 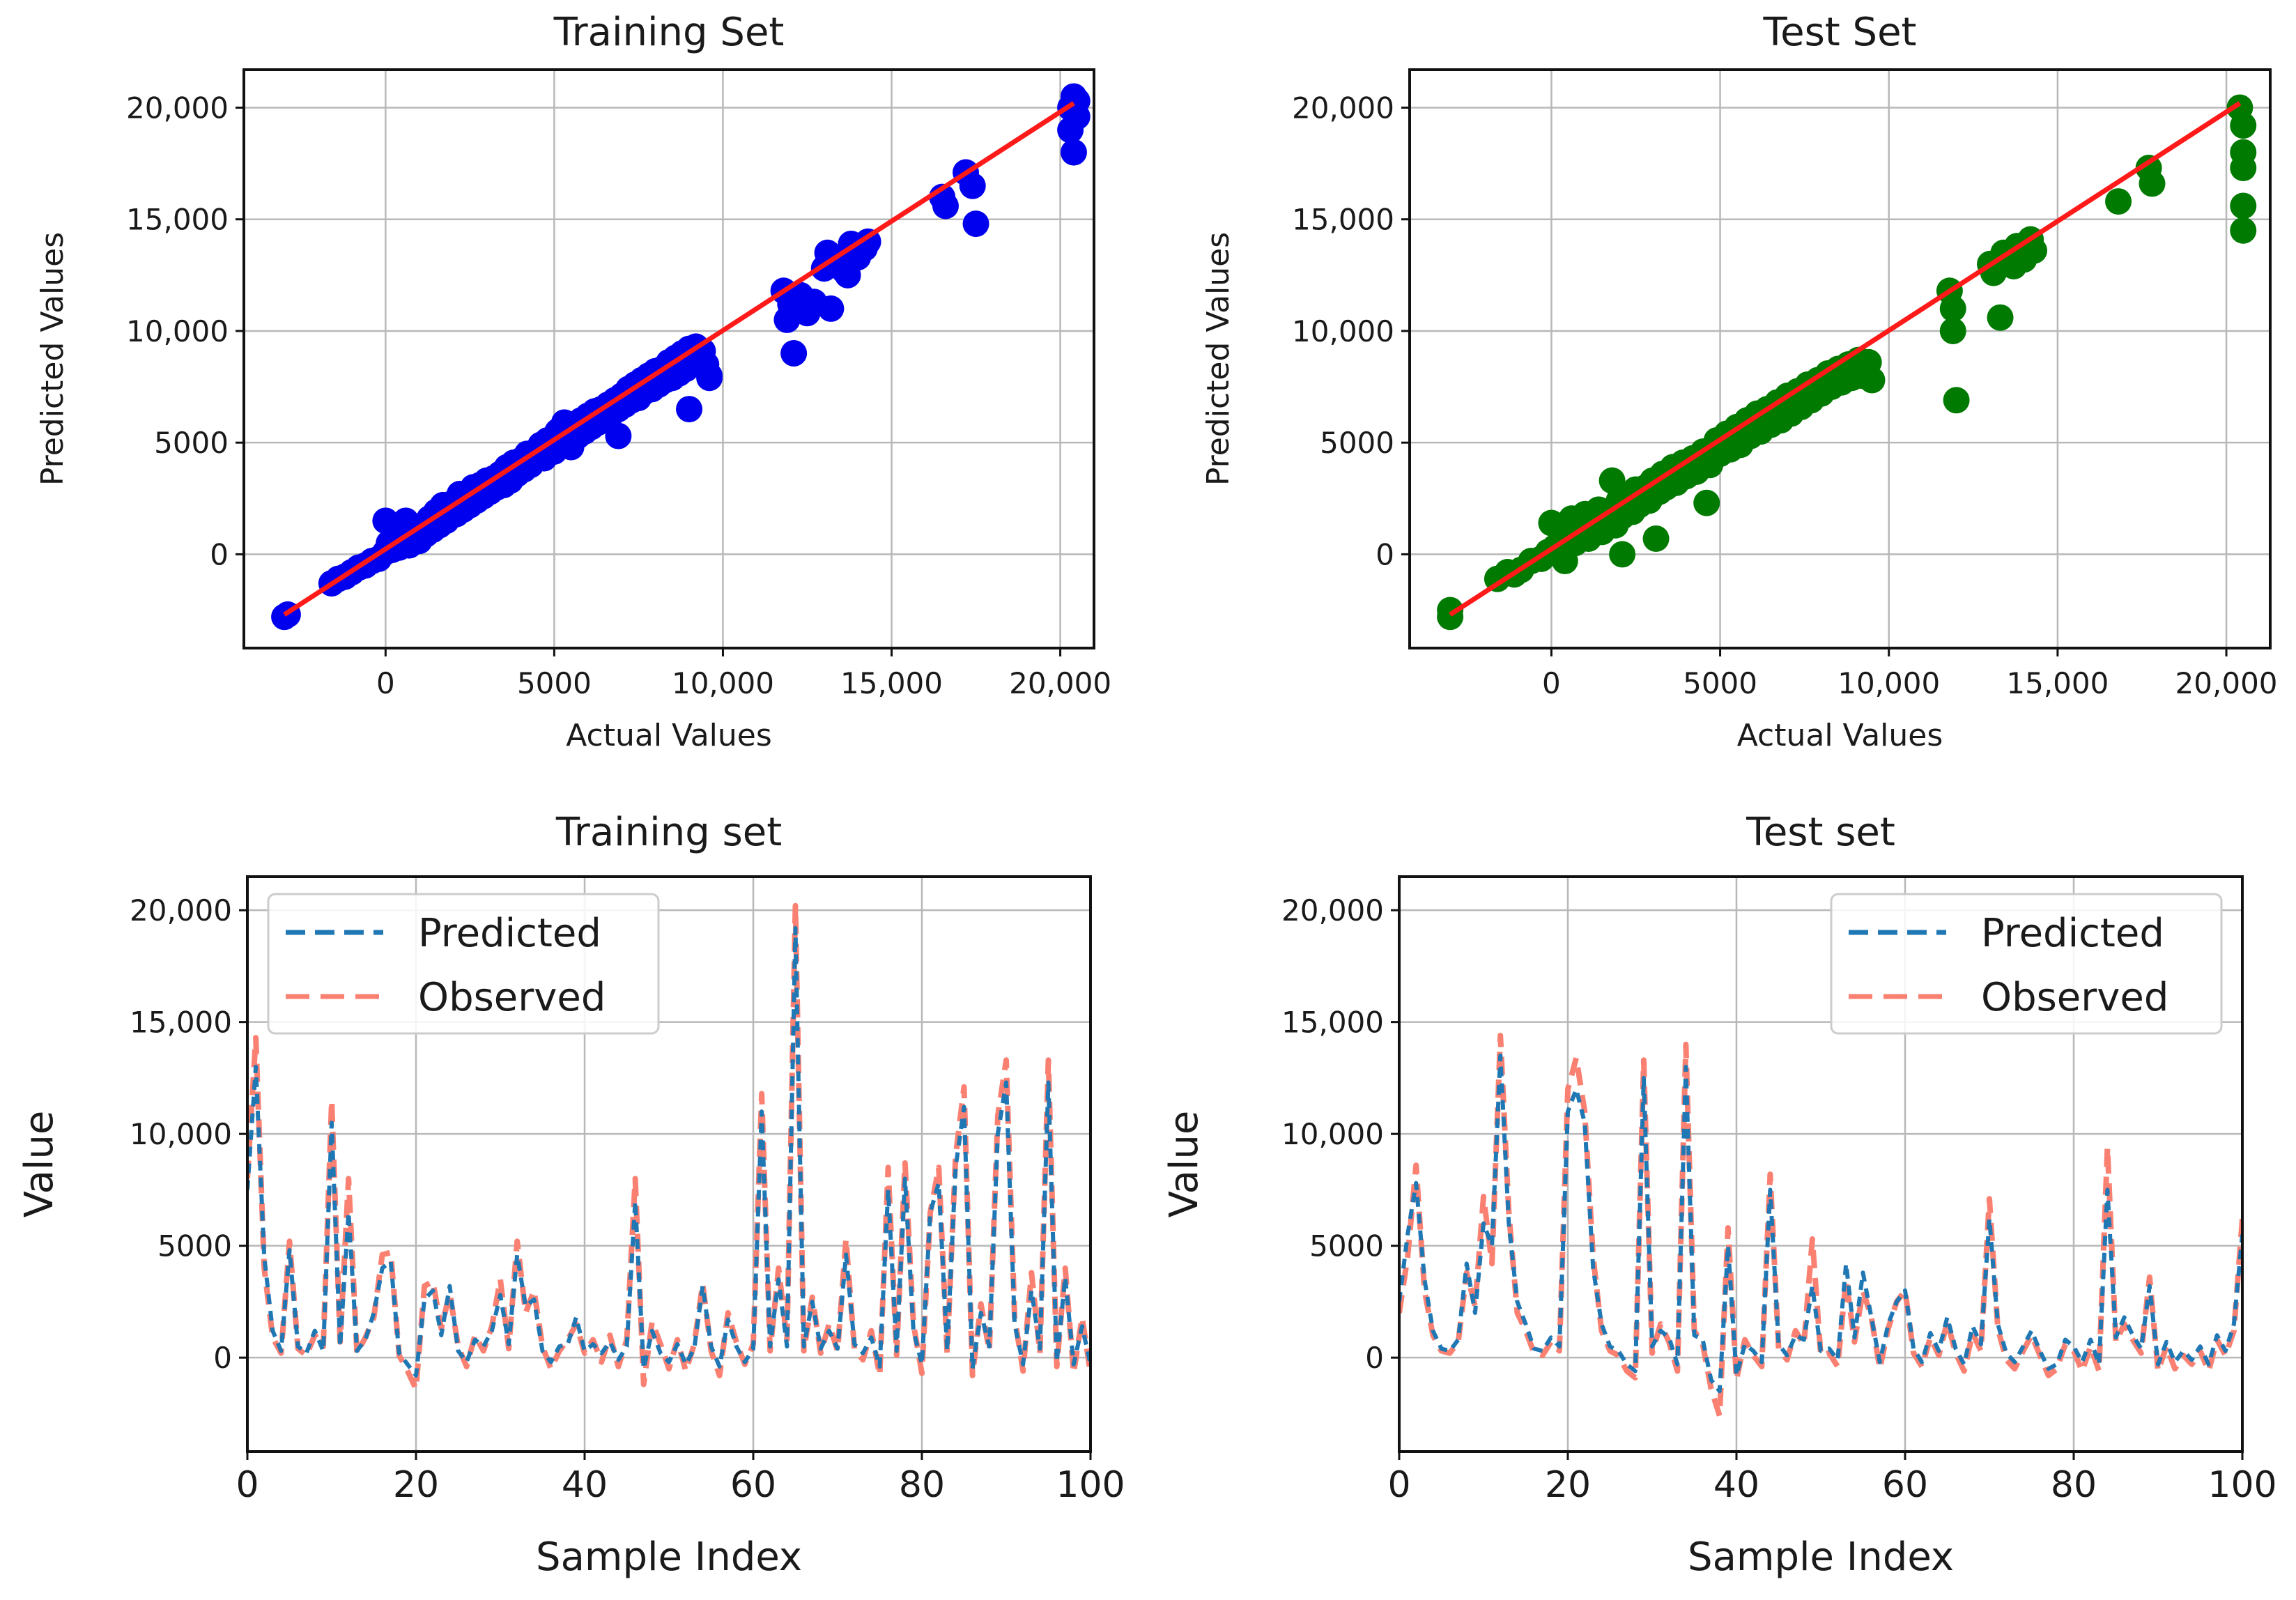 What do you see at coordinates (1820, 833) in the screenshot?
I see `chart-title: Test set` at bounding box center [1820, 833].